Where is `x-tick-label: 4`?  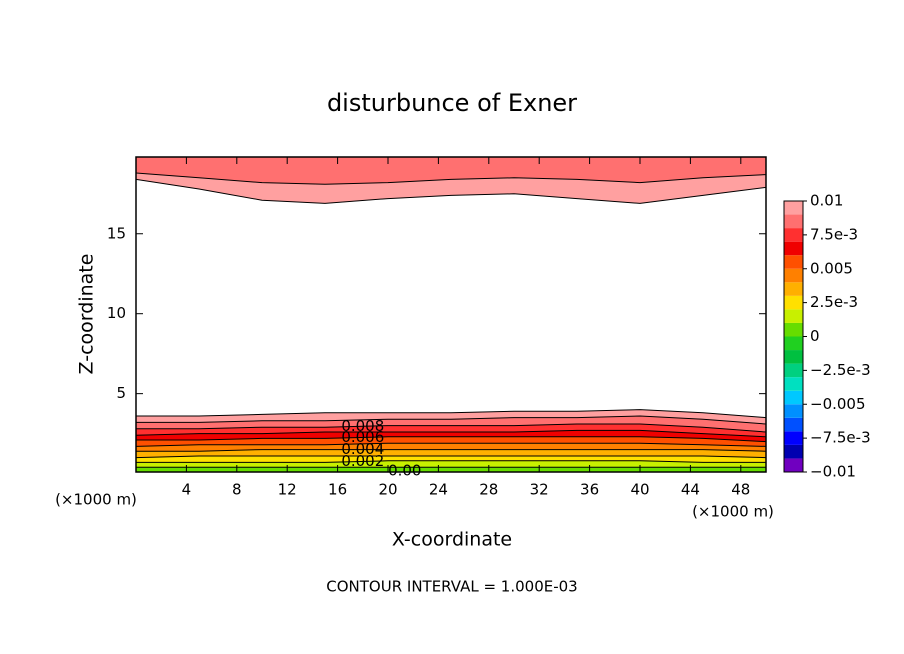 x-tick-label: 4 is located at coordinates (187, 490).